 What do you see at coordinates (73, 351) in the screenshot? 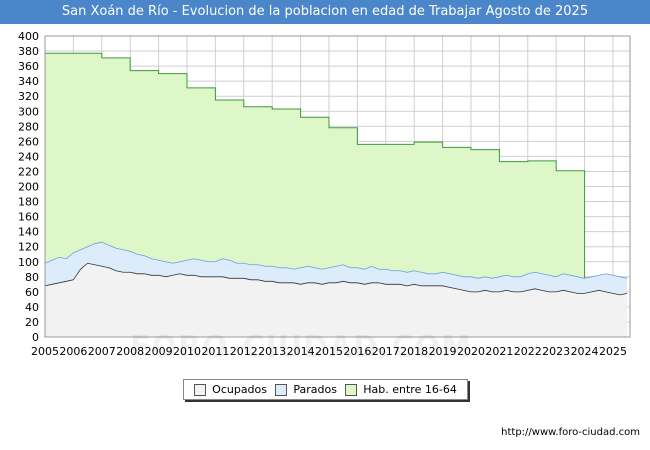
I see `x-tick-label: 2006` at bounding box center [73, 351].